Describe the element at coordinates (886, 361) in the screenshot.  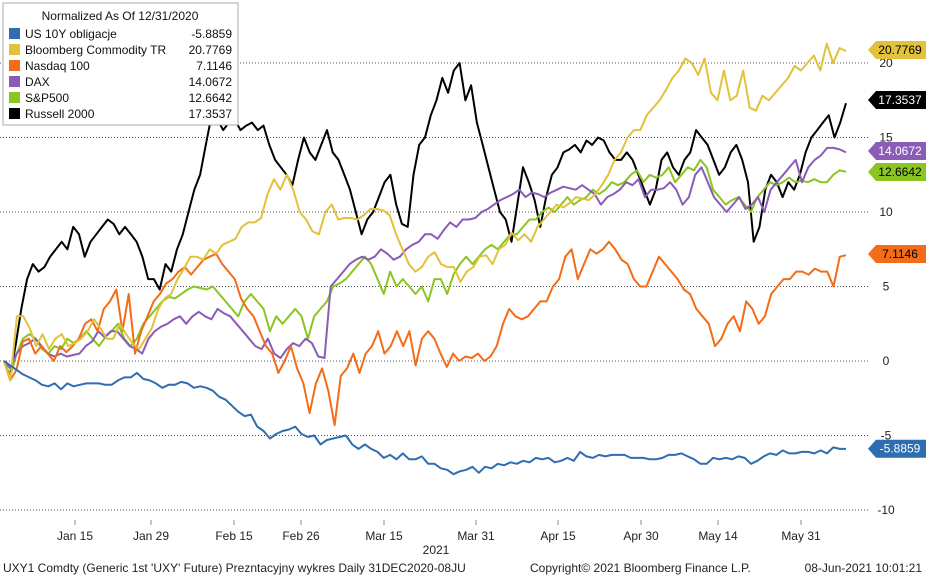
I see `y-tick-label: 0` at that location.